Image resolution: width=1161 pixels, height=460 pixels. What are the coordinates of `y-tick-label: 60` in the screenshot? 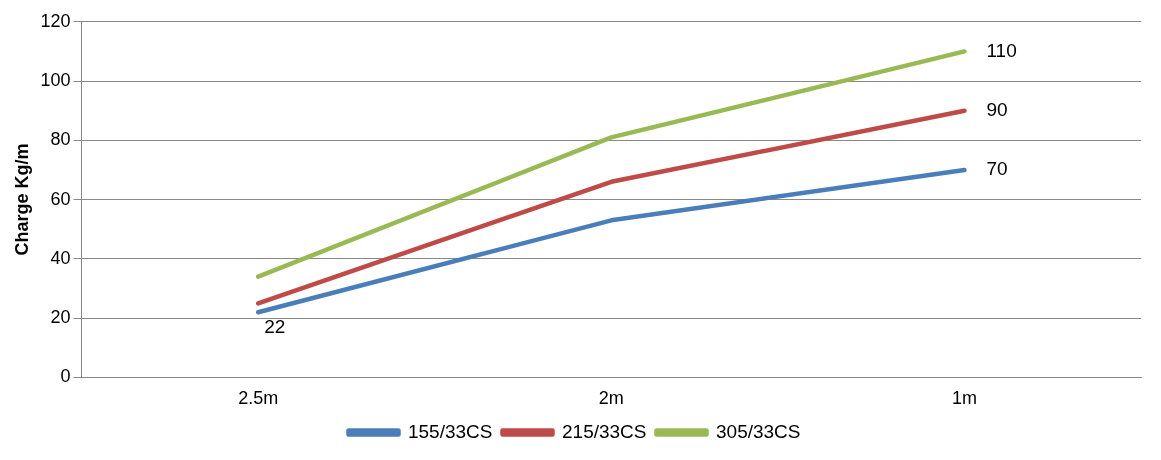 It's located at (60, 198).